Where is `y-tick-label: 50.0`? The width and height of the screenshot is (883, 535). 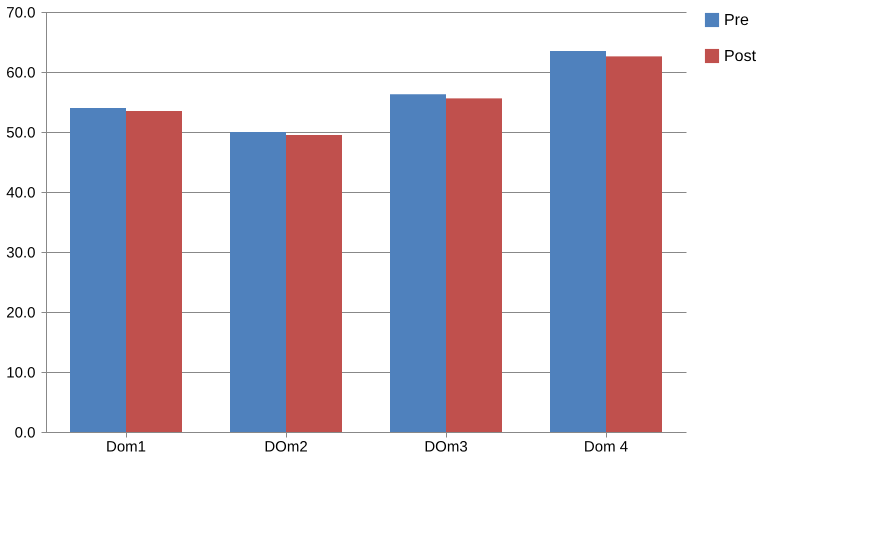 y-tick-label: 50.0 is located at coordinates (21, 133).